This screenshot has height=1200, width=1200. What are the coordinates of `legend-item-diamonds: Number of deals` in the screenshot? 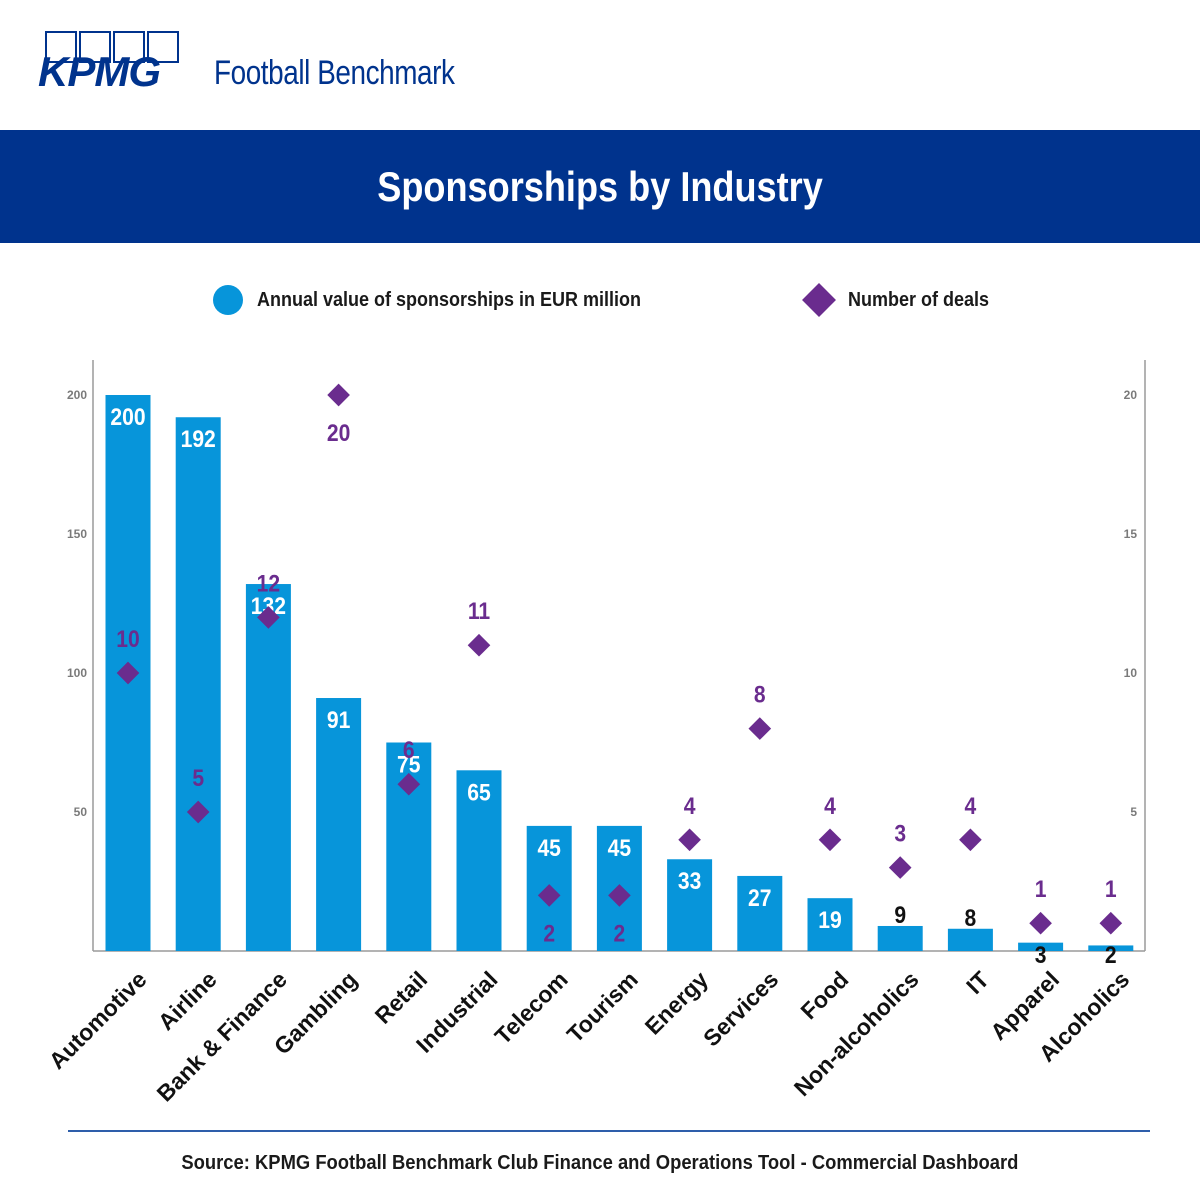 It's located at (903, 300).